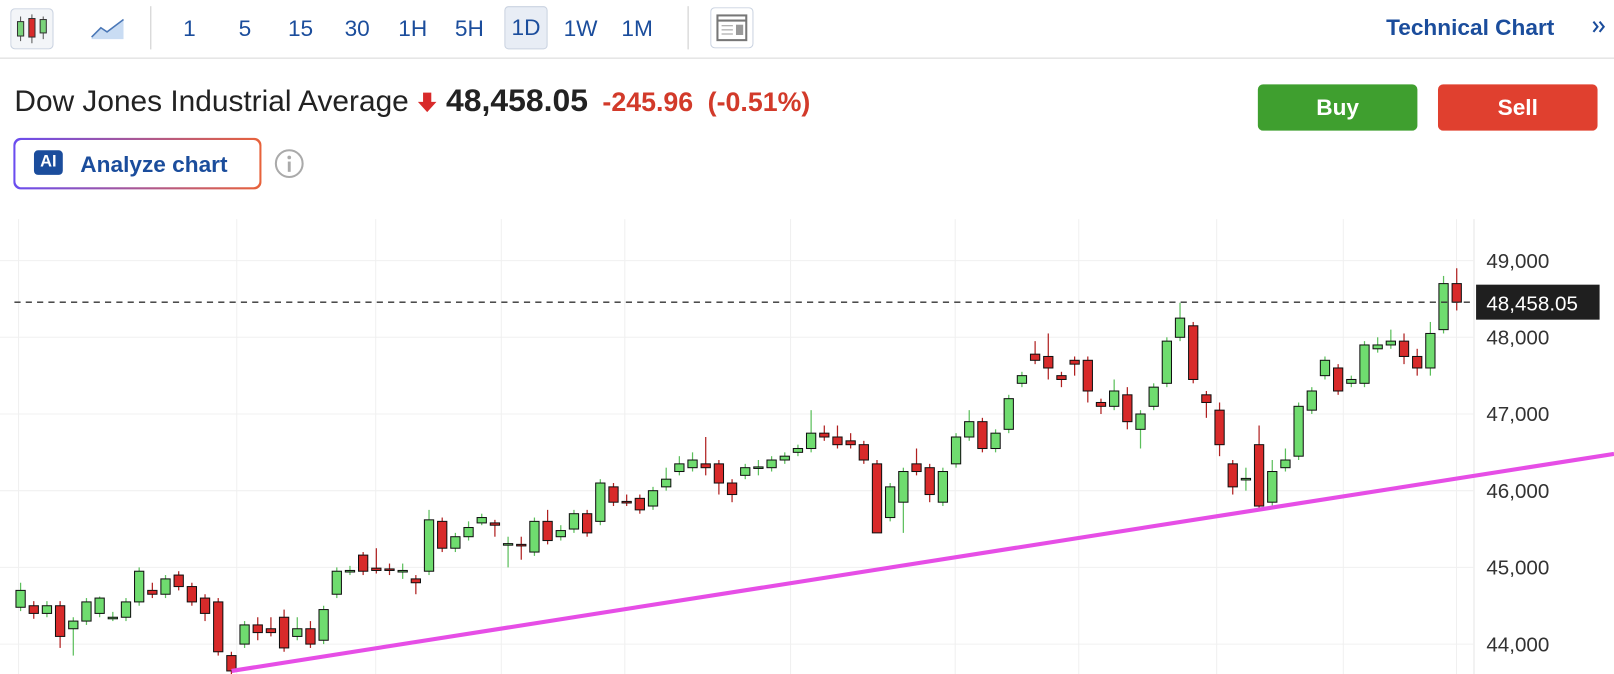  Describe the element at coordinates (1599, 26) in the screenshot. I see `chevron-icon` at that location.